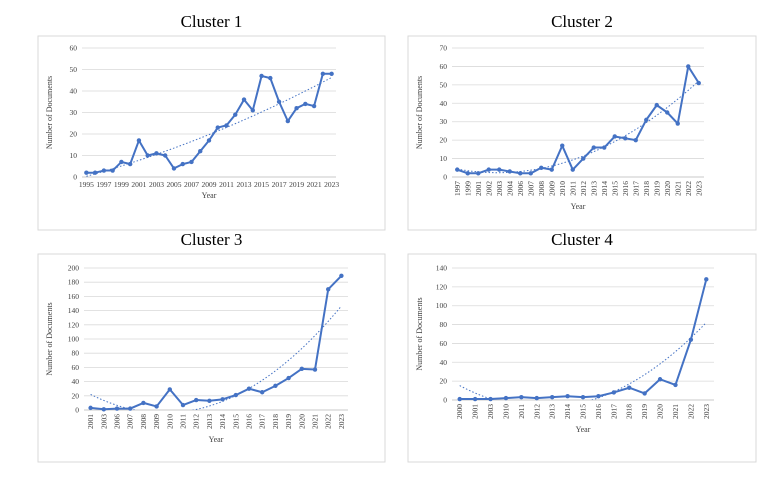 The width and height of the screenshot is (781, 494). I want to click on y-tick-label: 40, so click(76, 381).